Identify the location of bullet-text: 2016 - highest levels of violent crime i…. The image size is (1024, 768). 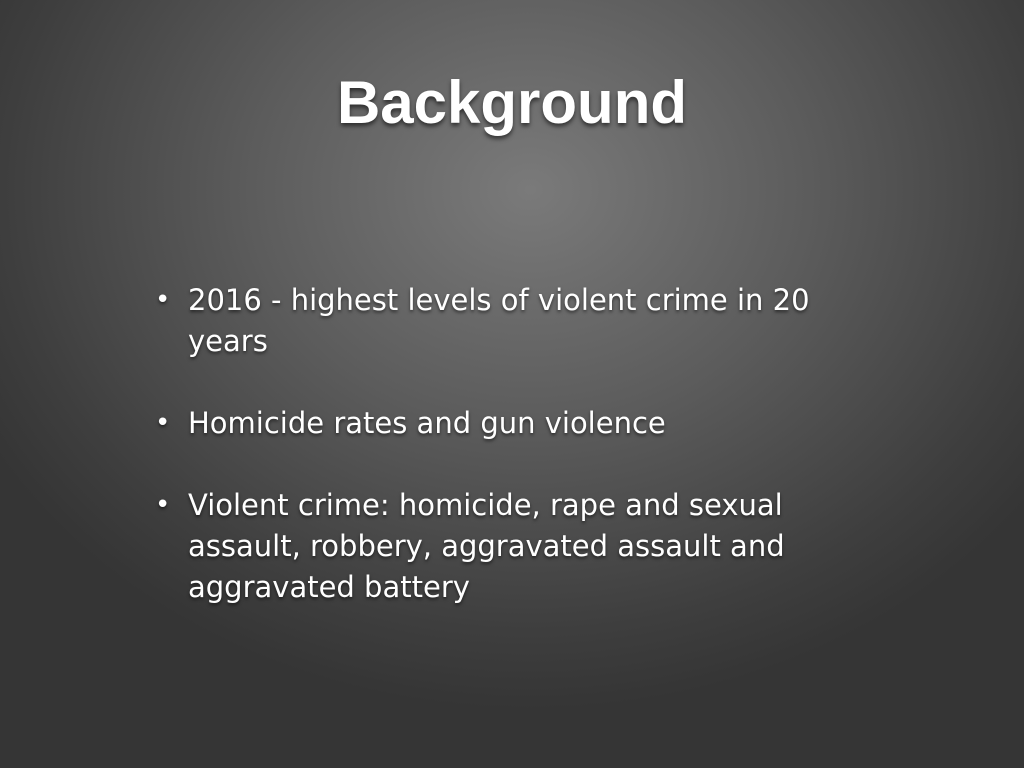
(499, 320).